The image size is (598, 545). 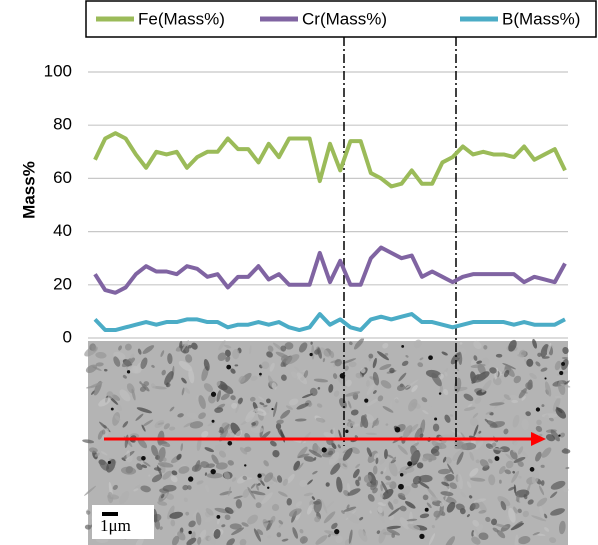 I want to click on legend-label: Cr(Mass%), so click(x=344, y=18).